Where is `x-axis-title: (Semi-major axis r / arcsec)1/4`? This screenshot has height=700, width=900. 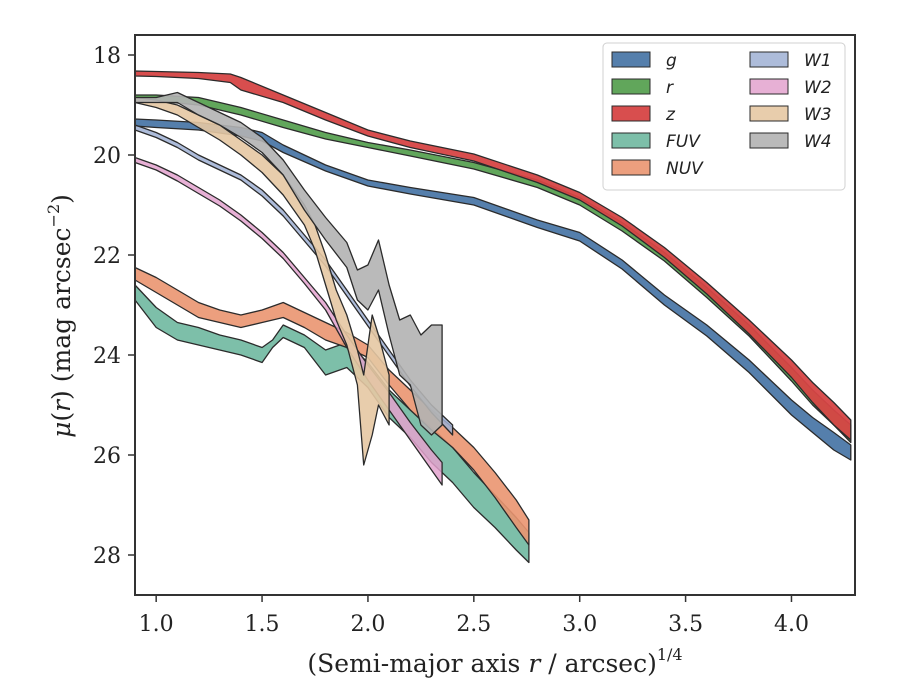
x-axis-title: (Semi-major axis r / arcsec)1/4 is located at coordinates (494, 661).